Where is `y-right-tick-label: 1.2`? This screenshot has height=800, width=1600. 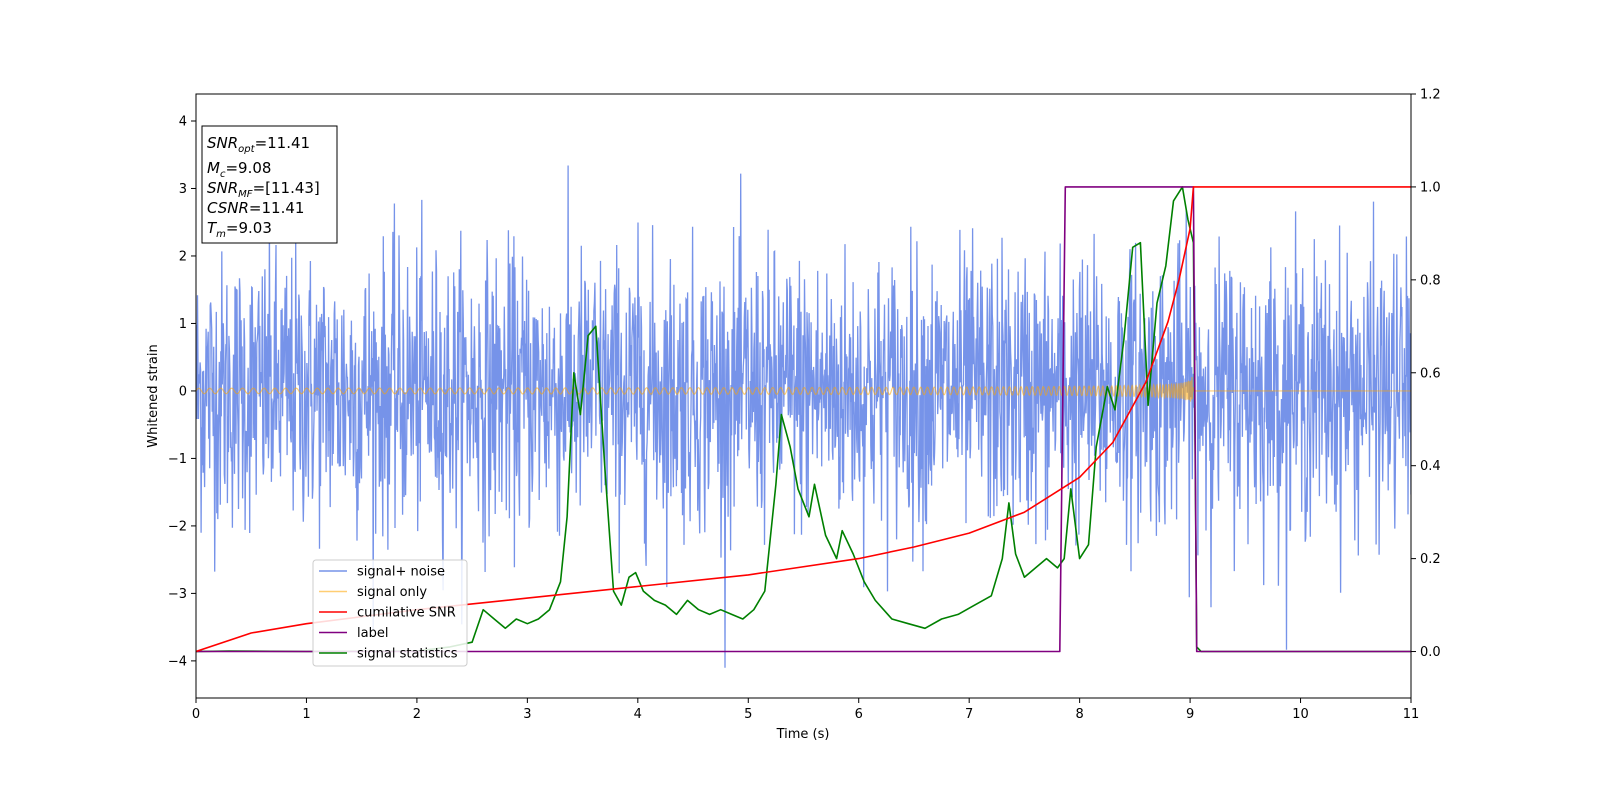 y-right-tick-label: 1.2 is located at coordinates (1430, 95).